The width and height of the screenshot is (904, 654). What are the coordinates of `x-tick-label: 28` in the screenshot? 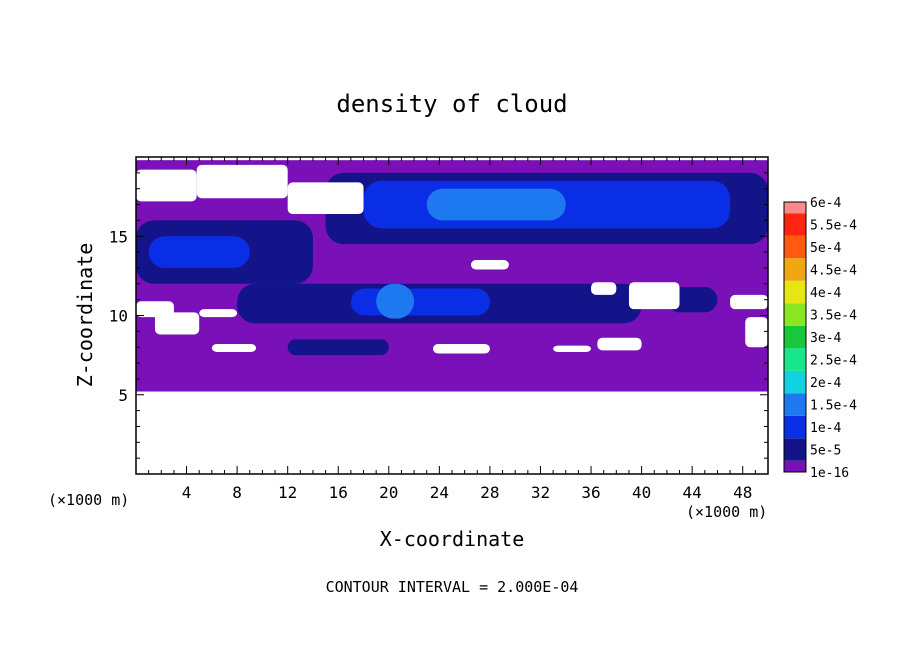 It's located at (489, 492).